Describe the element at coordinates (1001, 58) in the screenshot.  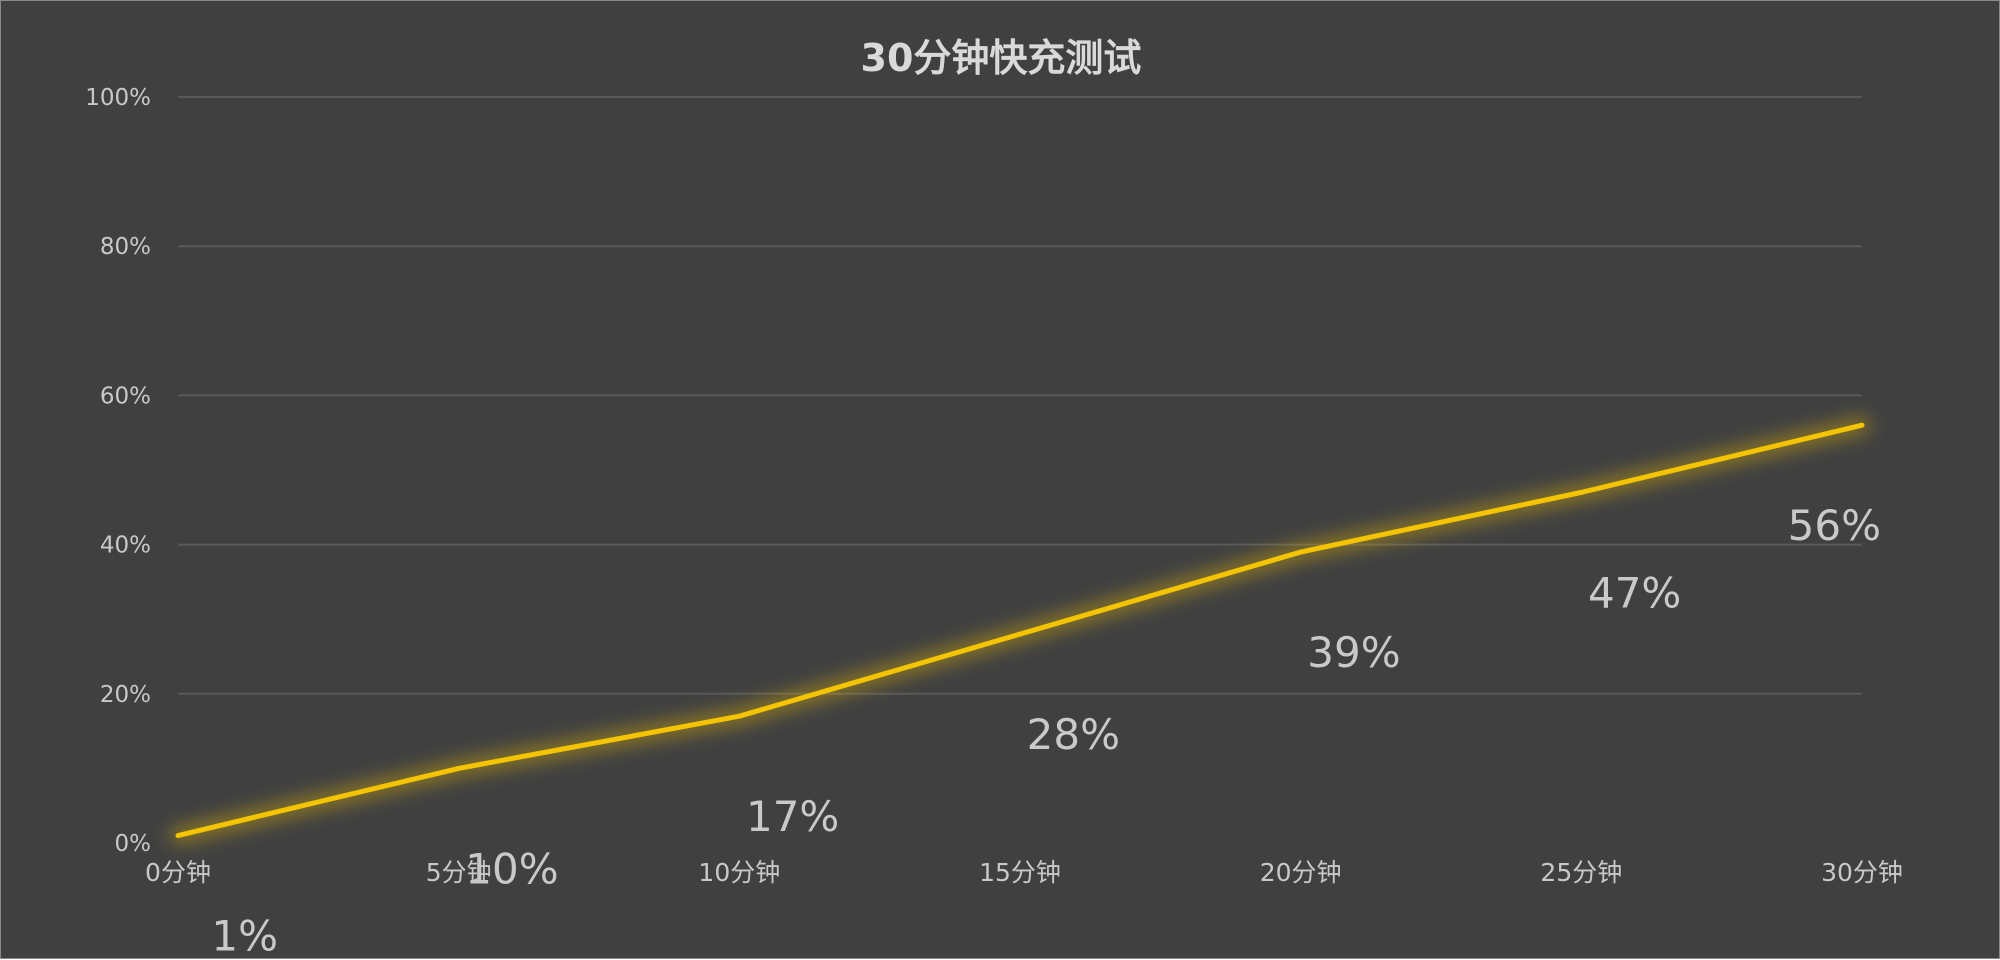
I see `chart-title: 30分钟快充测试` at that location.